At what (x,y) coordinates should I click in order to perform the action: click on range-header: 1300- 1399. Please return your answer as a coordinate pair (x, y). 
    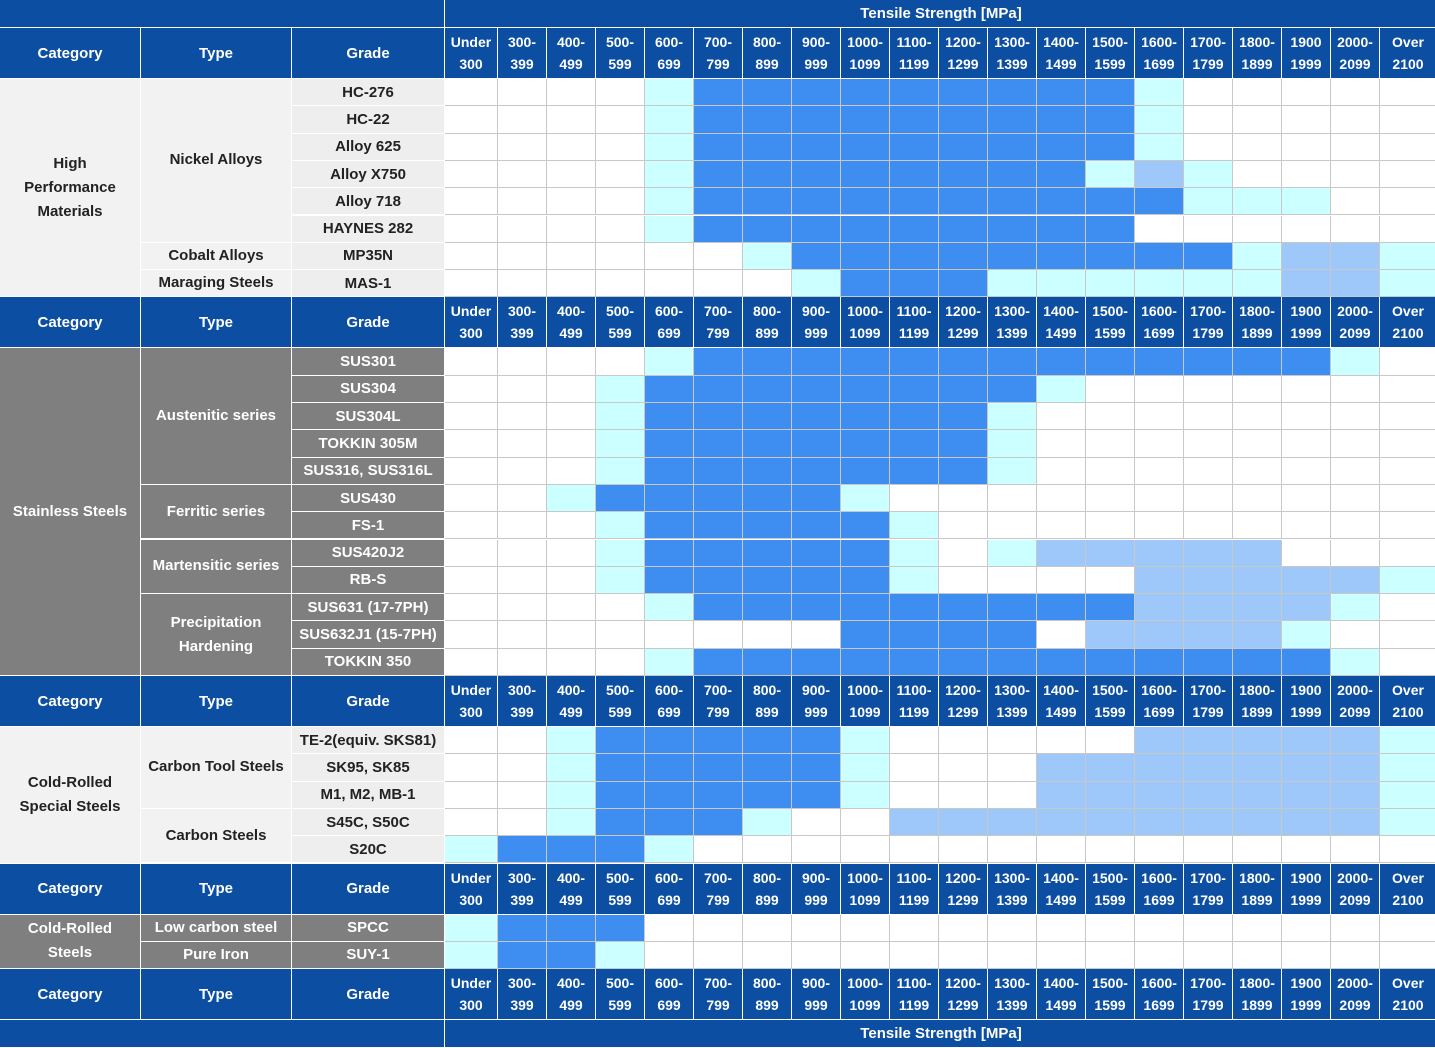
    Looking at the image, I should click on (1012, 323).